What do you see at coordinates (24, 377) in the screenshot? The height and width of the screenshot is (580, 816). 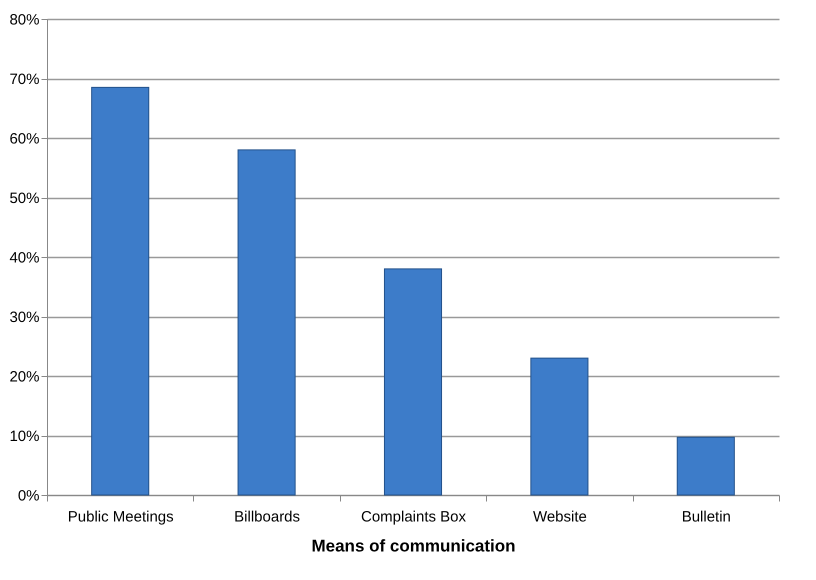 I see `y-tick-label: 20%` at bounding box center [24, 377].